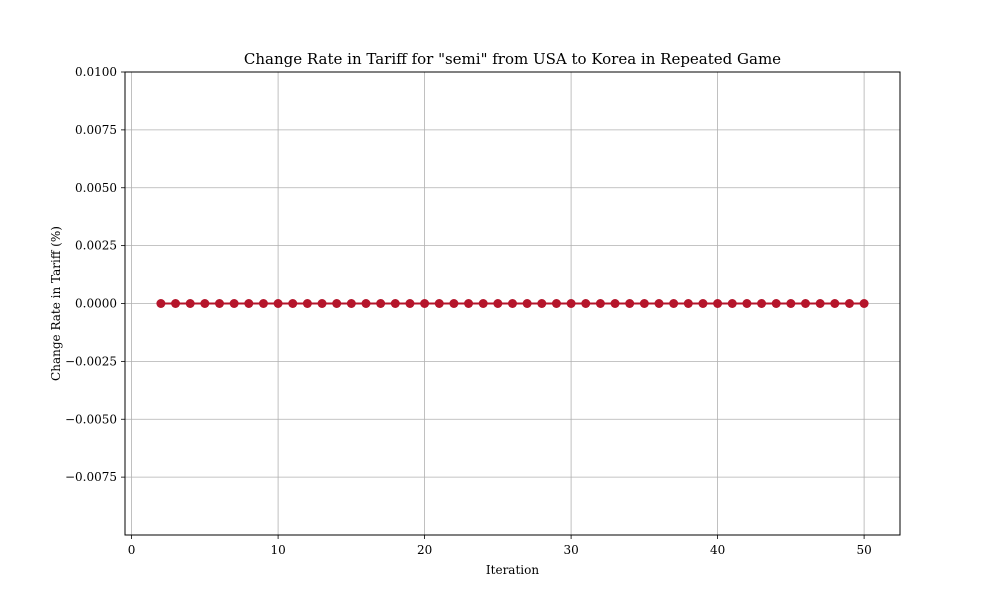 Image resolution: width=1000 pixels, height=600 pixels. What do you see at coordinates (132, 550) in the screenshot?
I see `x-tick-label: 0` at bounding box center [132, 550].